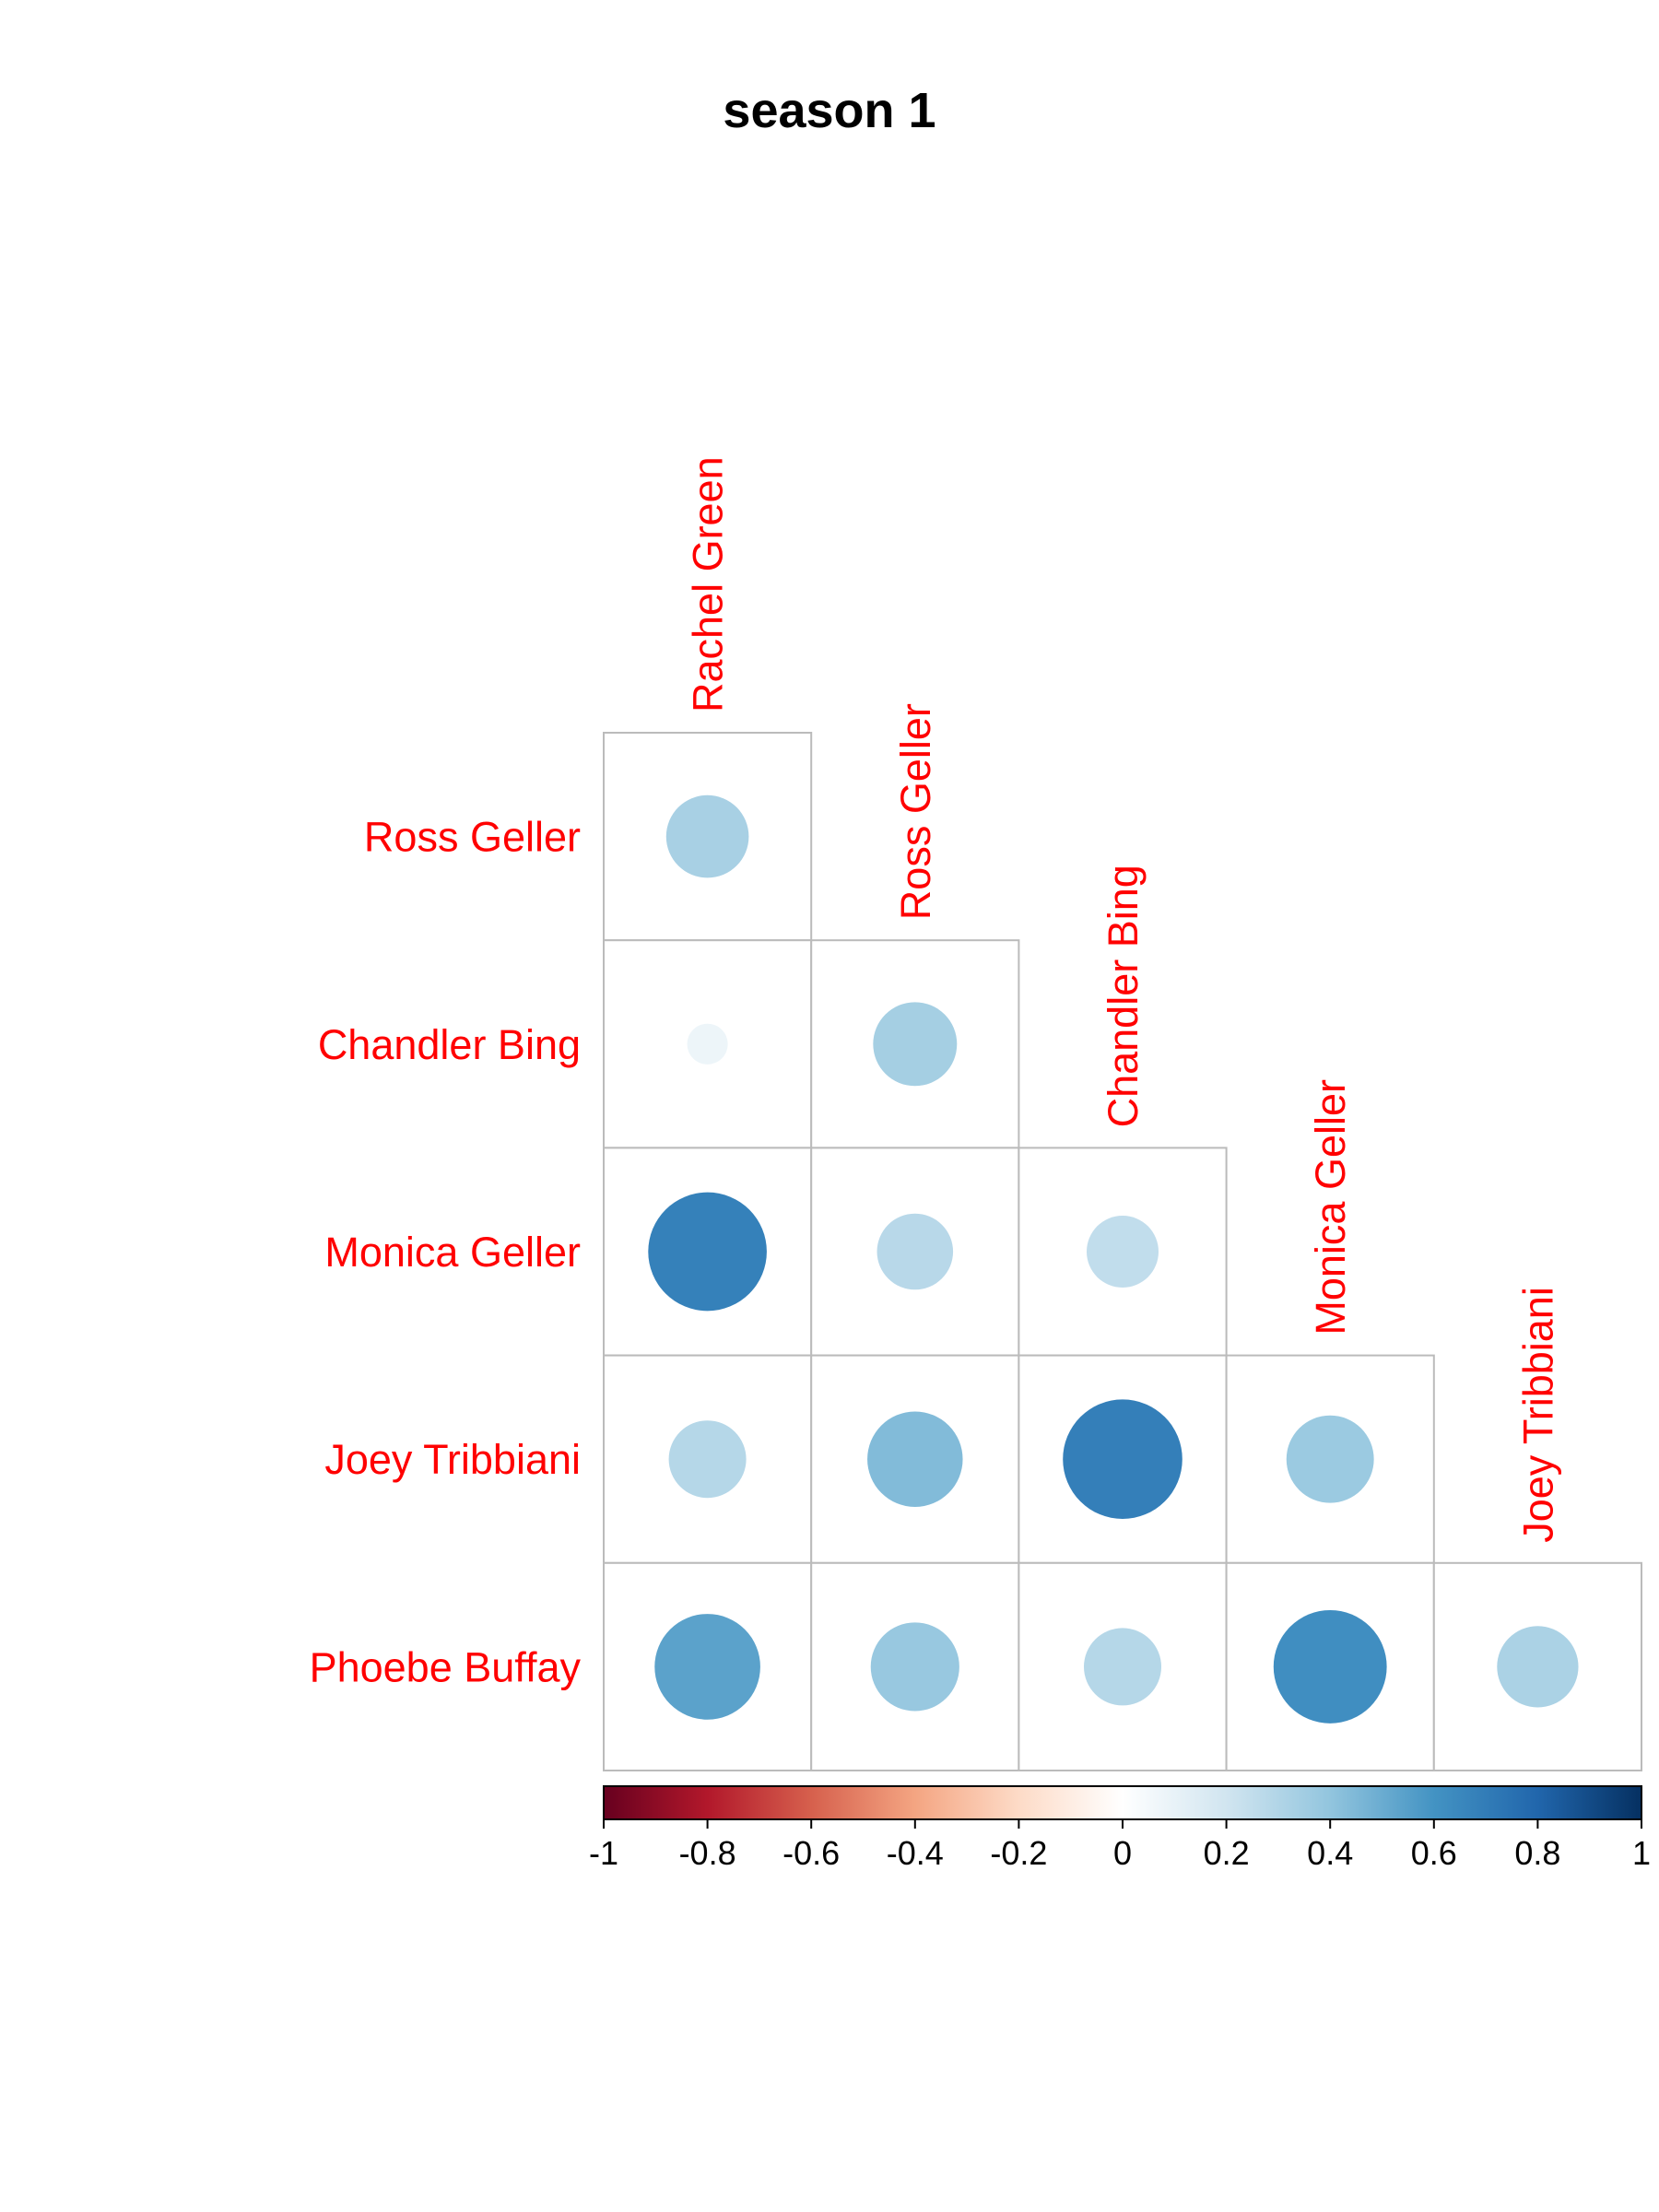 The image size is (1659, 2212). I want to click on color-legend-ticks: -1 -0.8 -0.6 -0.4 -0.2 0 0.2 0.4 0.6 0.8 1, so click(1120, 1845).